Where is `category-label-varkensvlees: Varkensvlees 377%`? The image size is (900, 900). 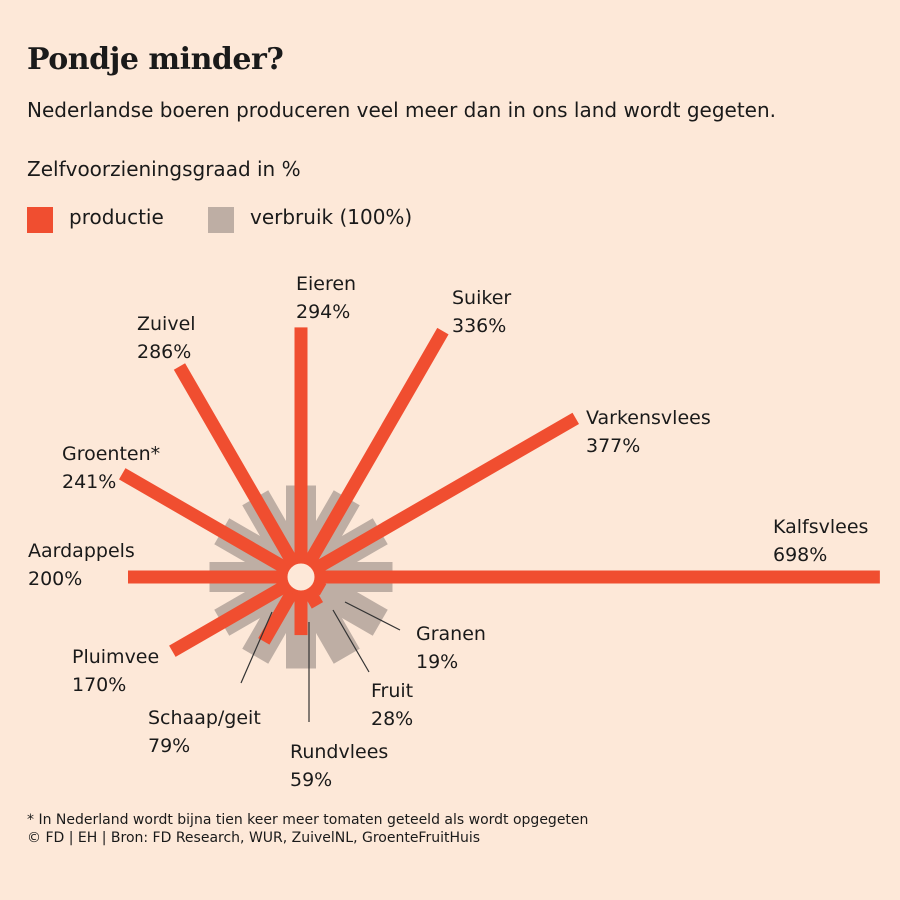 category-label-varkensvlees: Varkensvlees 377% is located at coordinates (648, 432).